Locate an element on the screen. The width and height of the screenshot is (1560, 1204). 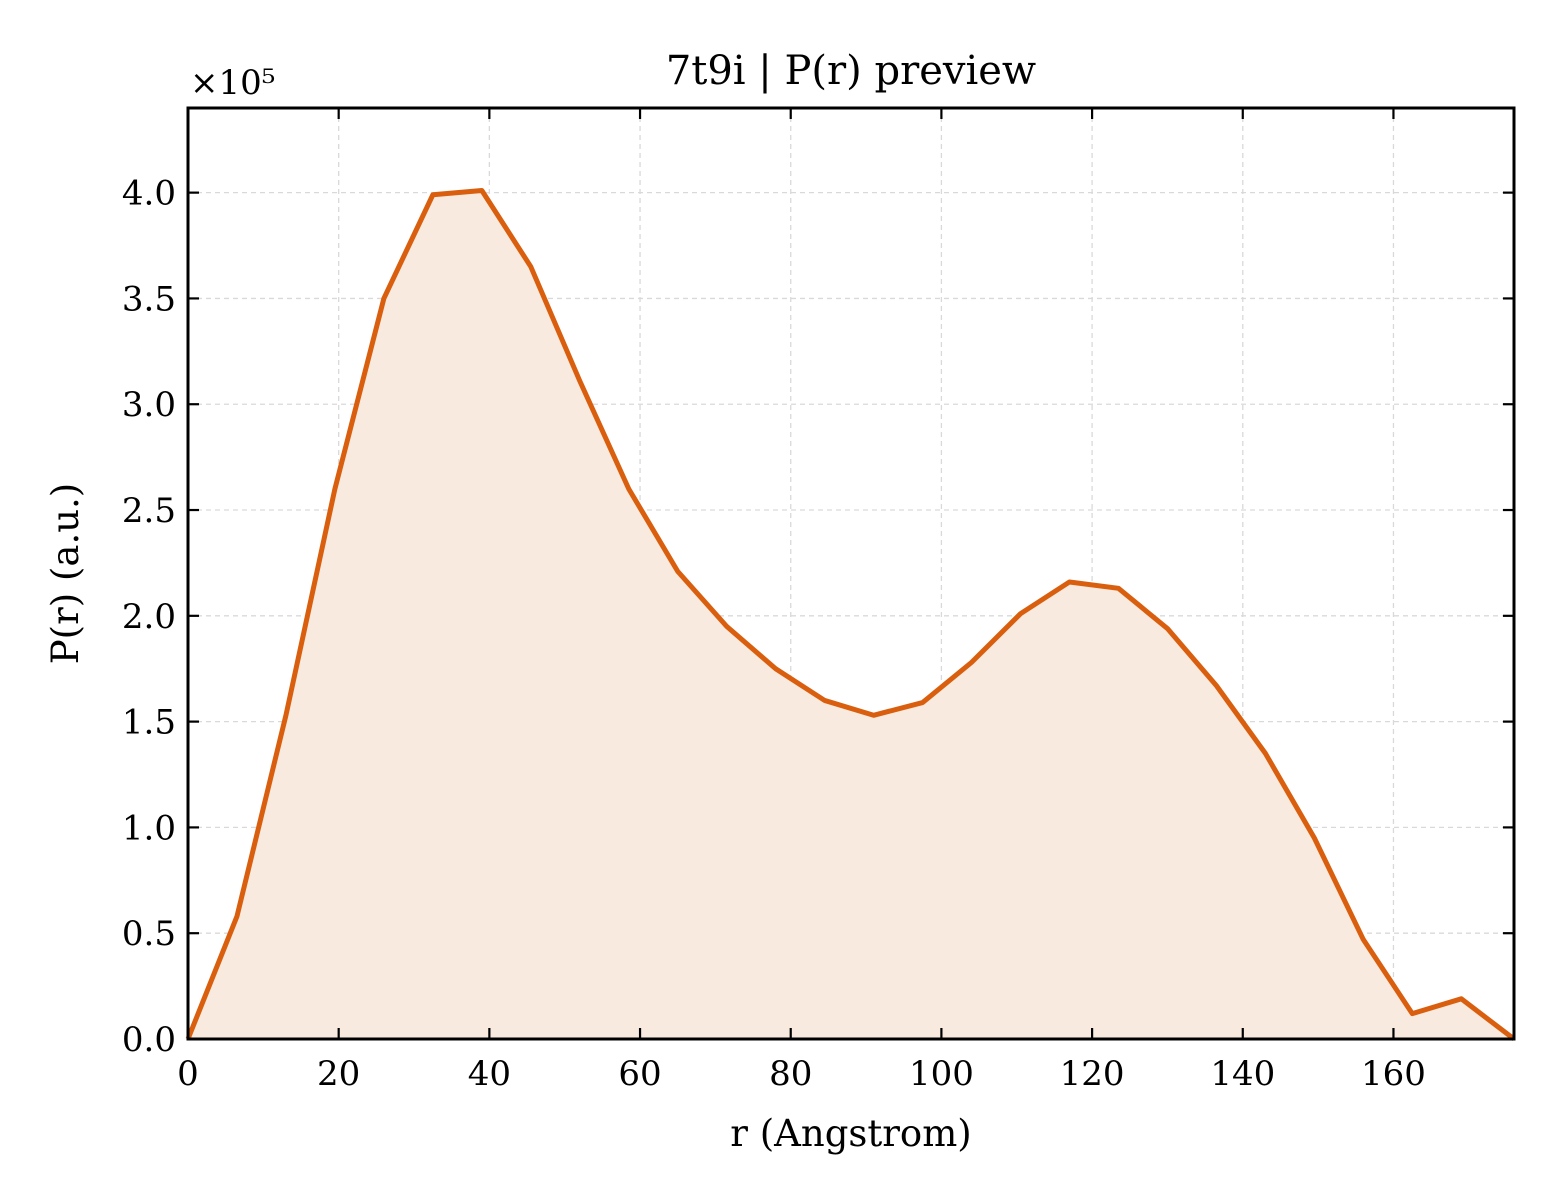
y-axis-multiplier: ×10⁵ is located at coordinates (232, 83).